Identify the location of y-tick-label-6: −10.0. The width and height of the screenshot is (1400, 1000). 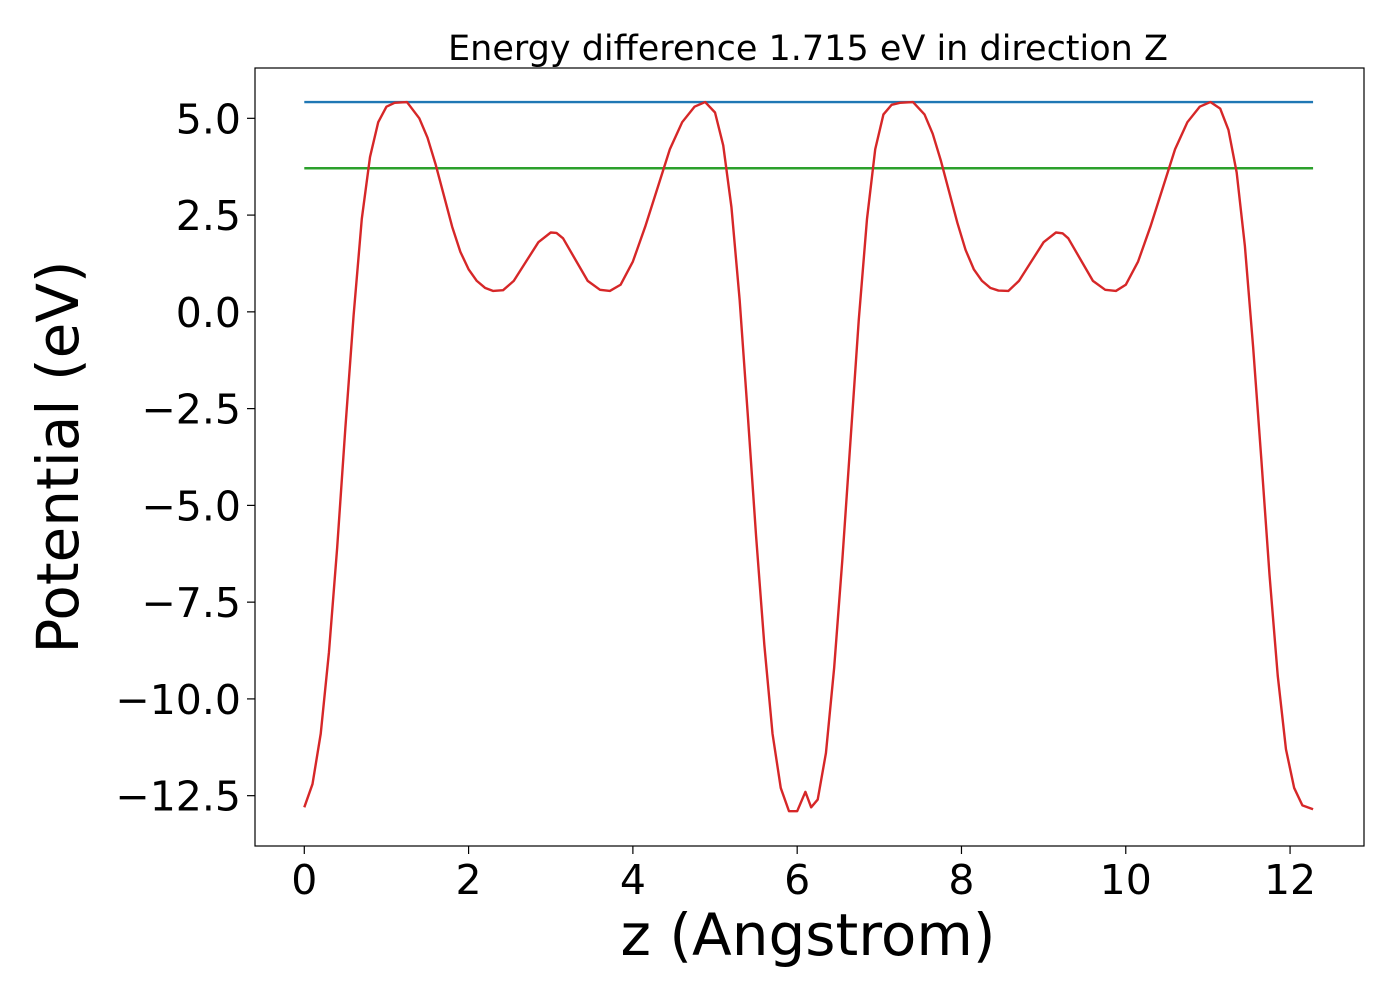
(178, 700).